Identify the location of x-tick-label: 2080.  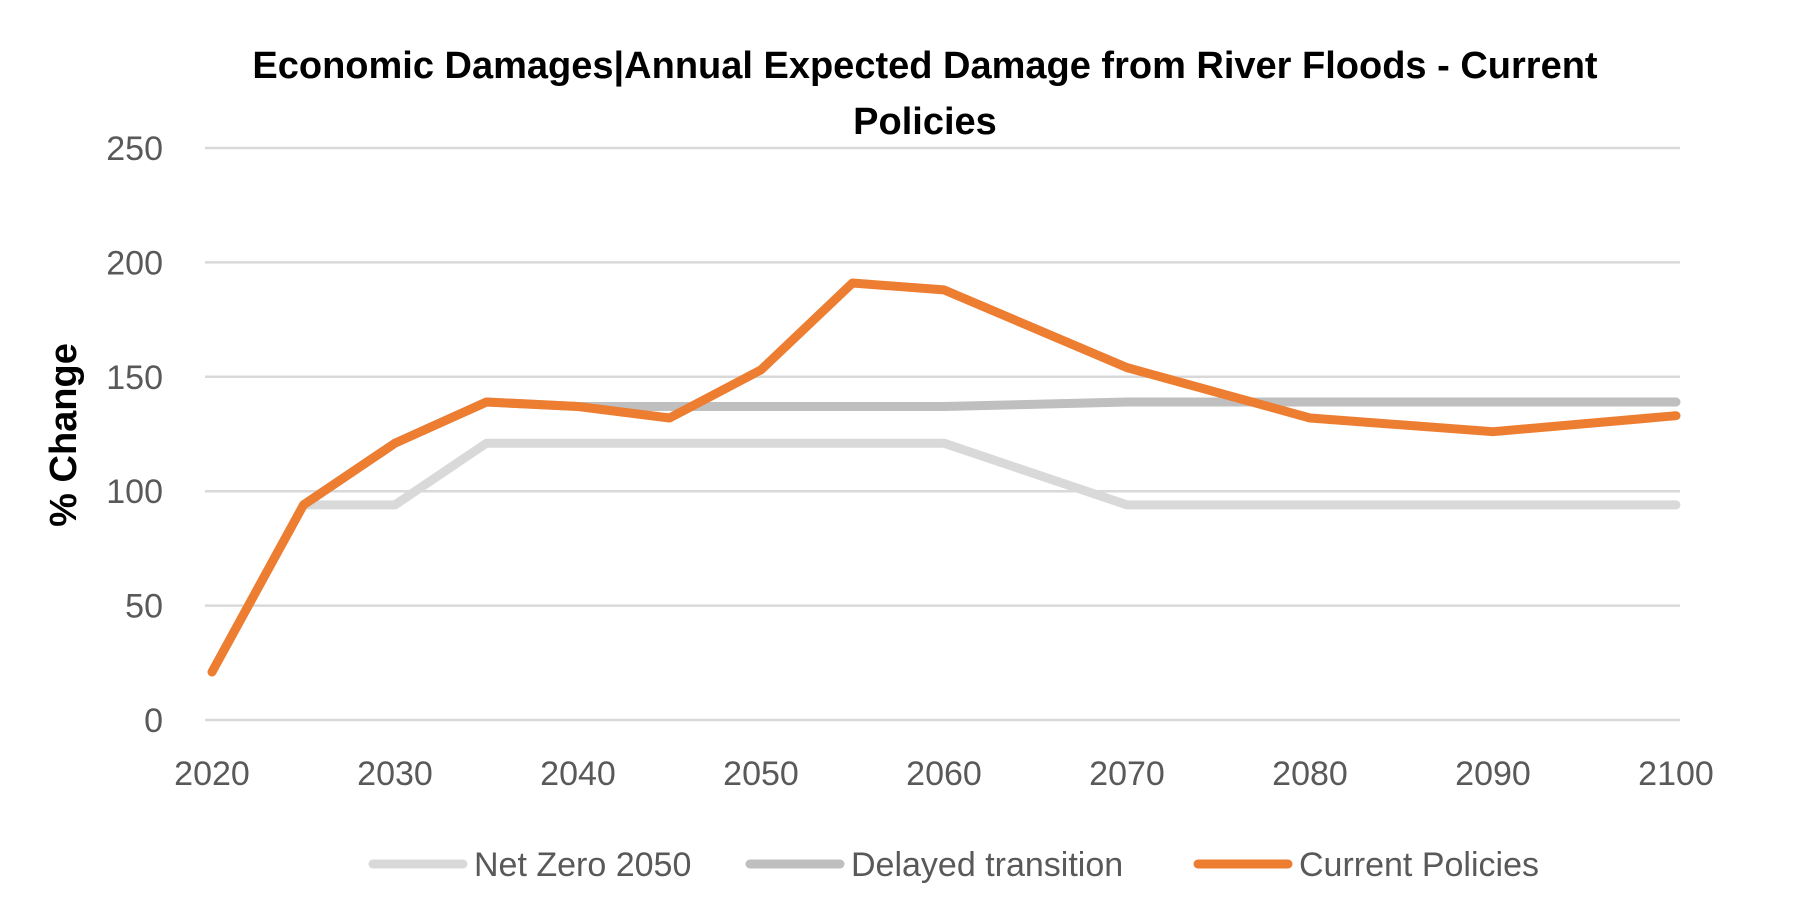
(1310, 774).